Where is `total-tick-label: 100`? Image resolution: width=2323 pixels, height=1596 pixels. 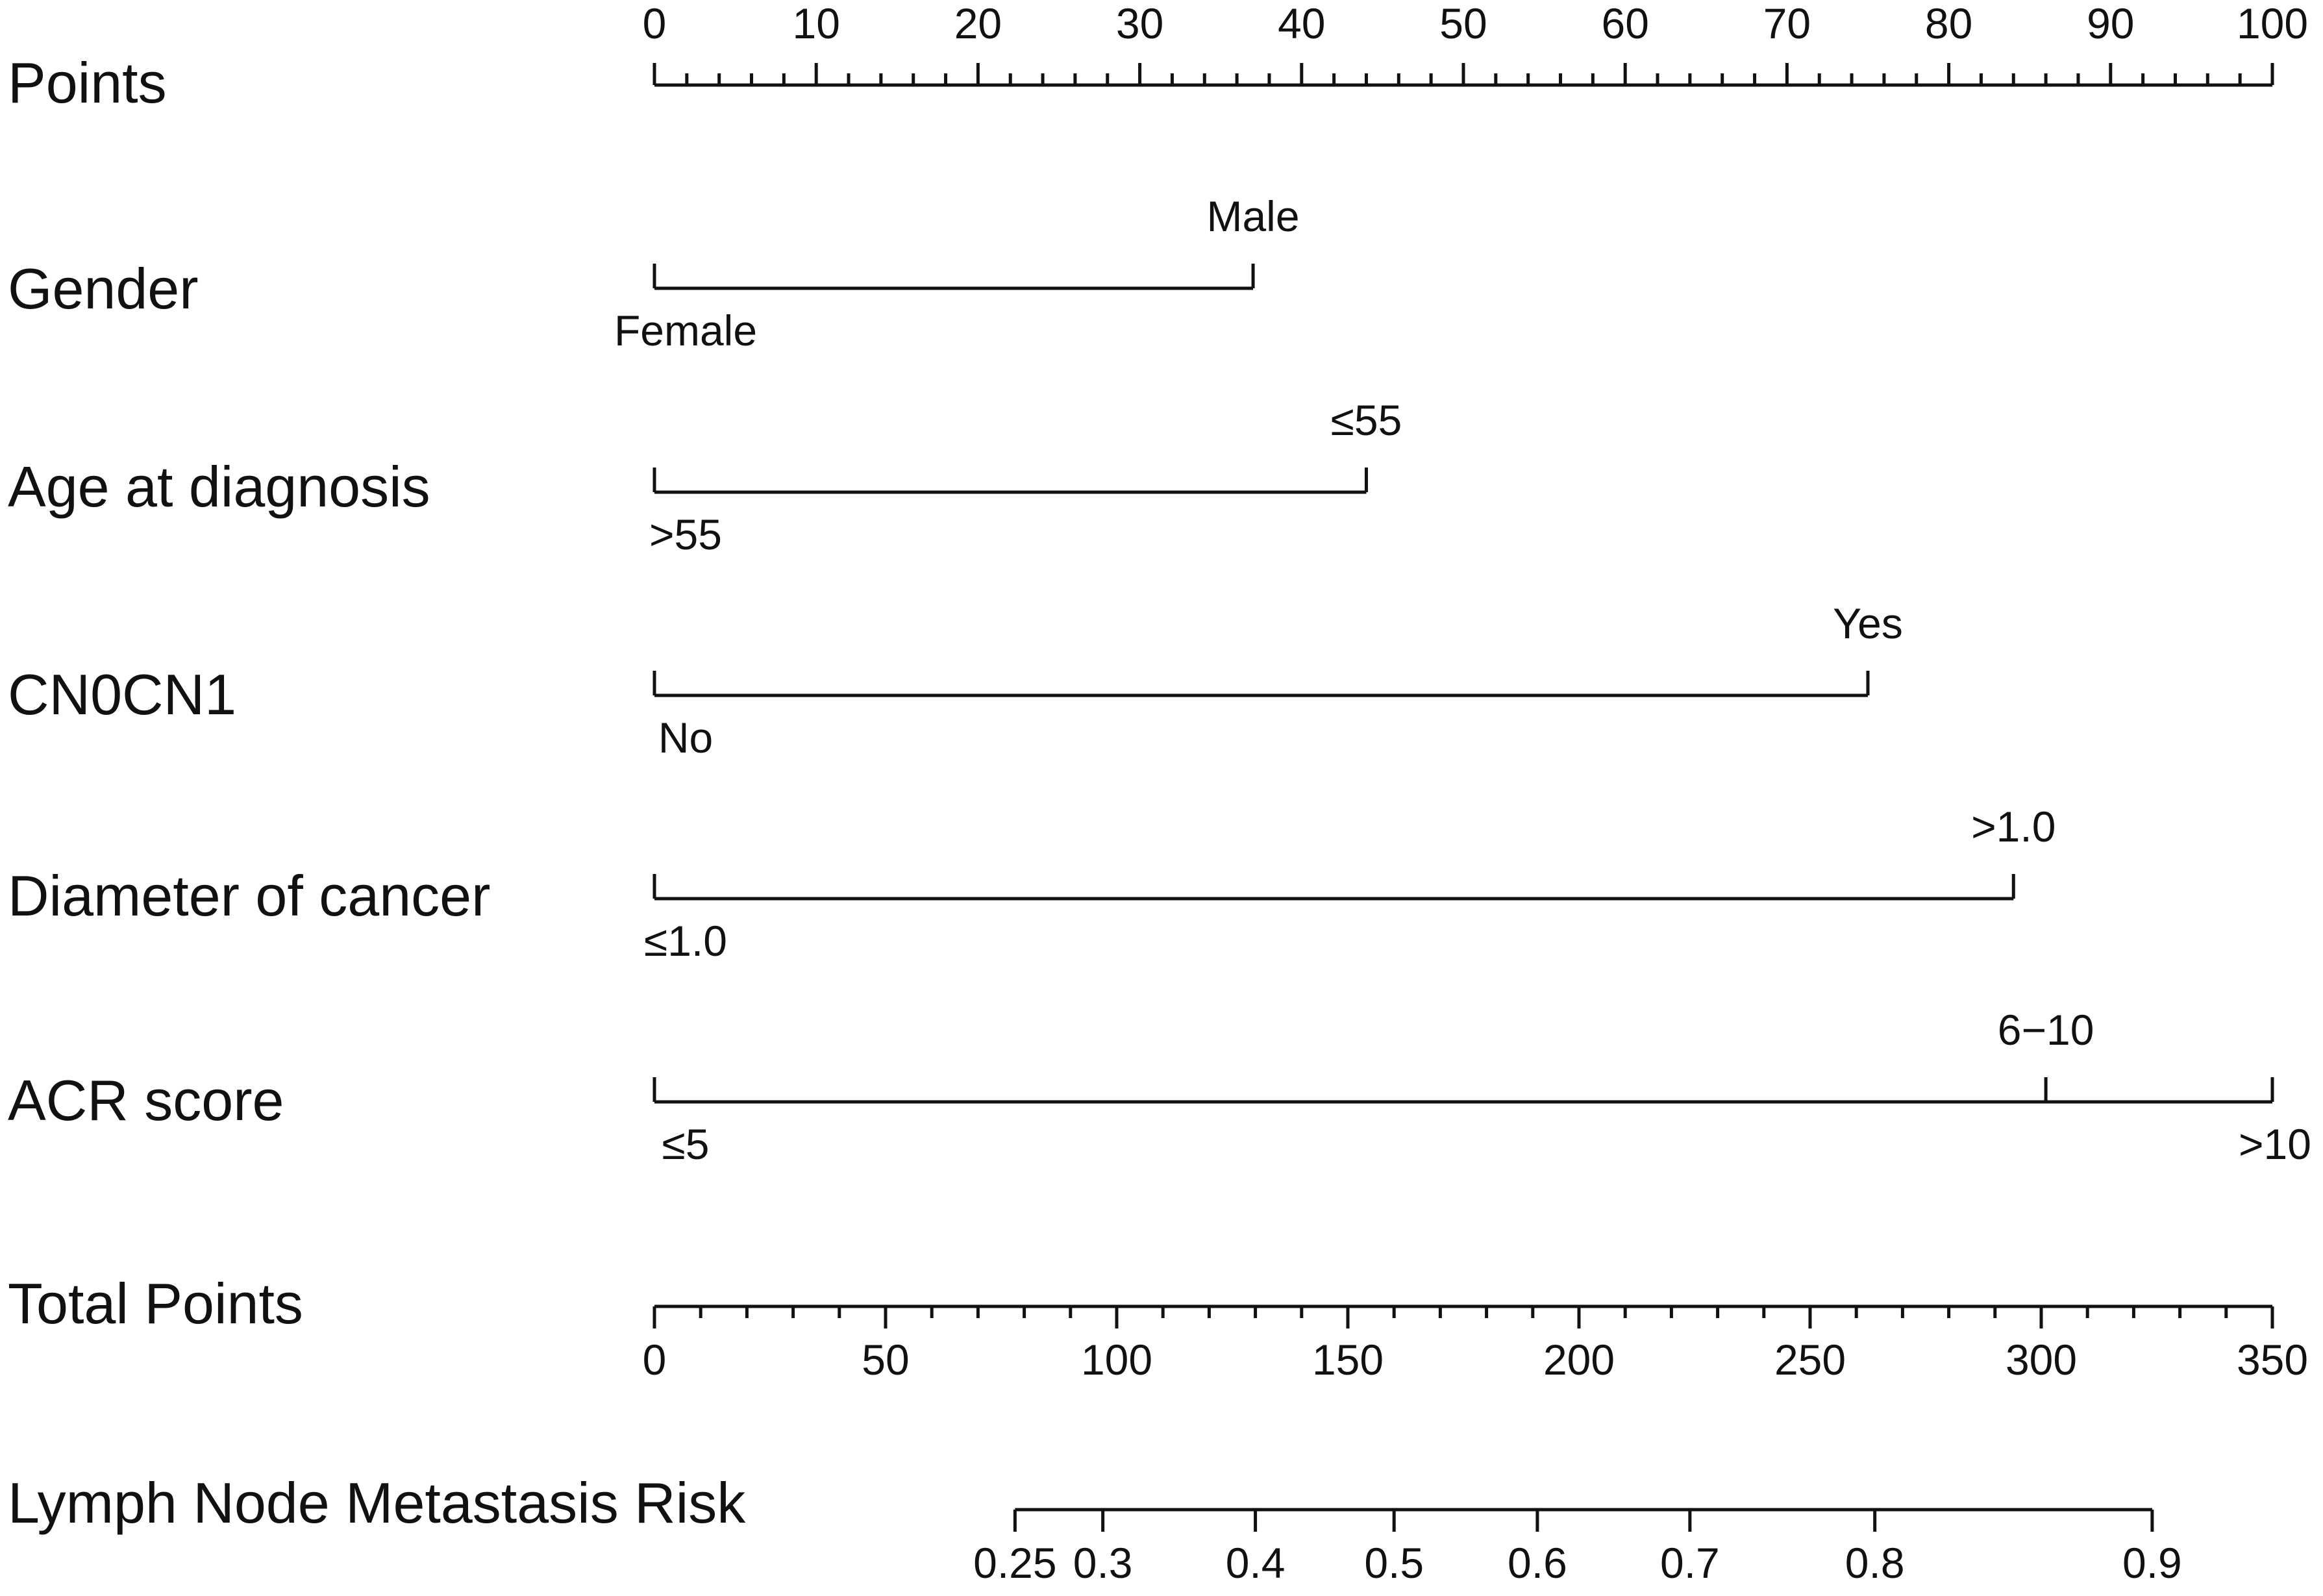 total-tick-label: 100 is located at coordinates (1116, 1360).